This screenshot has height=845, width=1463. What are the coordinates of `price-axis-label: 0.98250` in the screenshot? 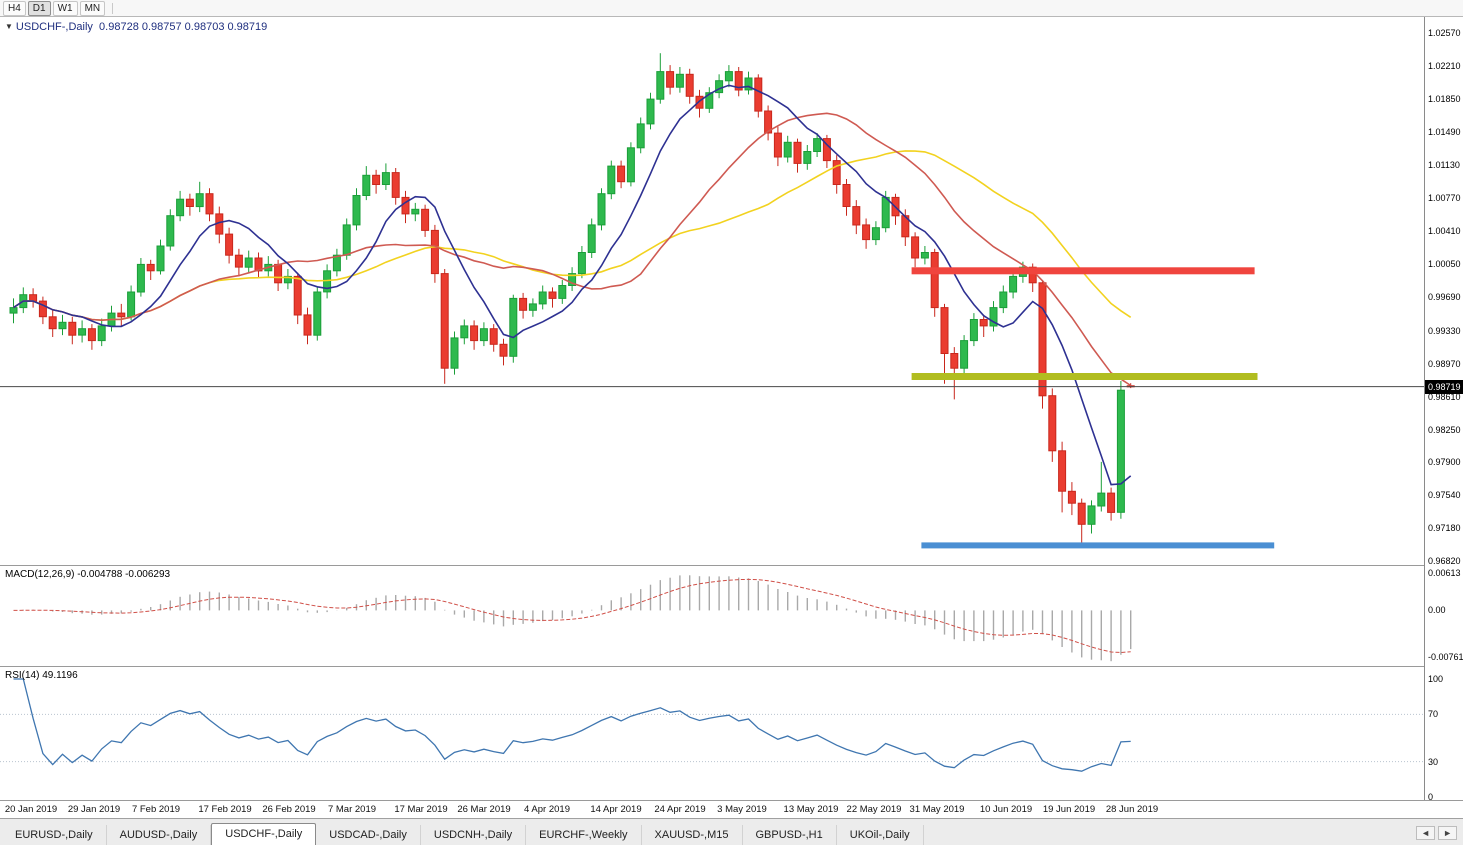 It's located at (1444, 430).